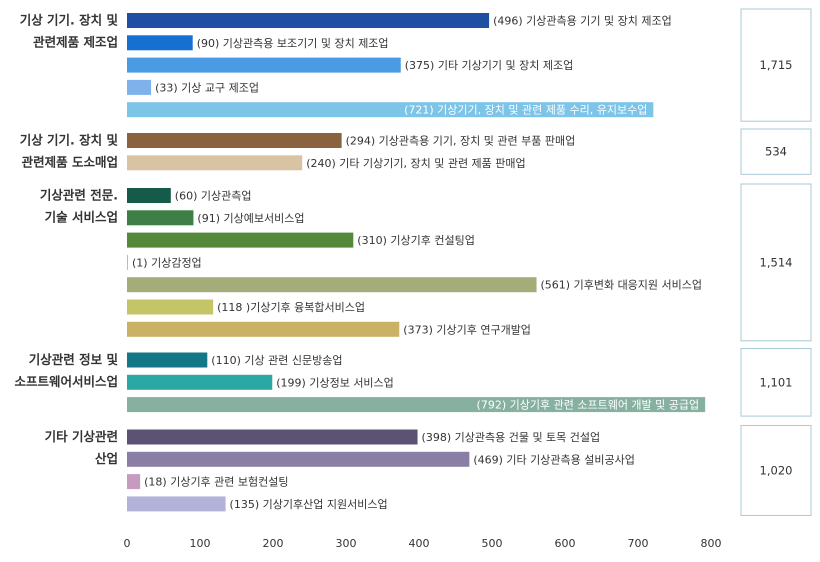  What do you see at coordinates (213, 196) in the screenshot?
I see `bar-label: (60) 기상관측업` at bounding box center [213, 196].